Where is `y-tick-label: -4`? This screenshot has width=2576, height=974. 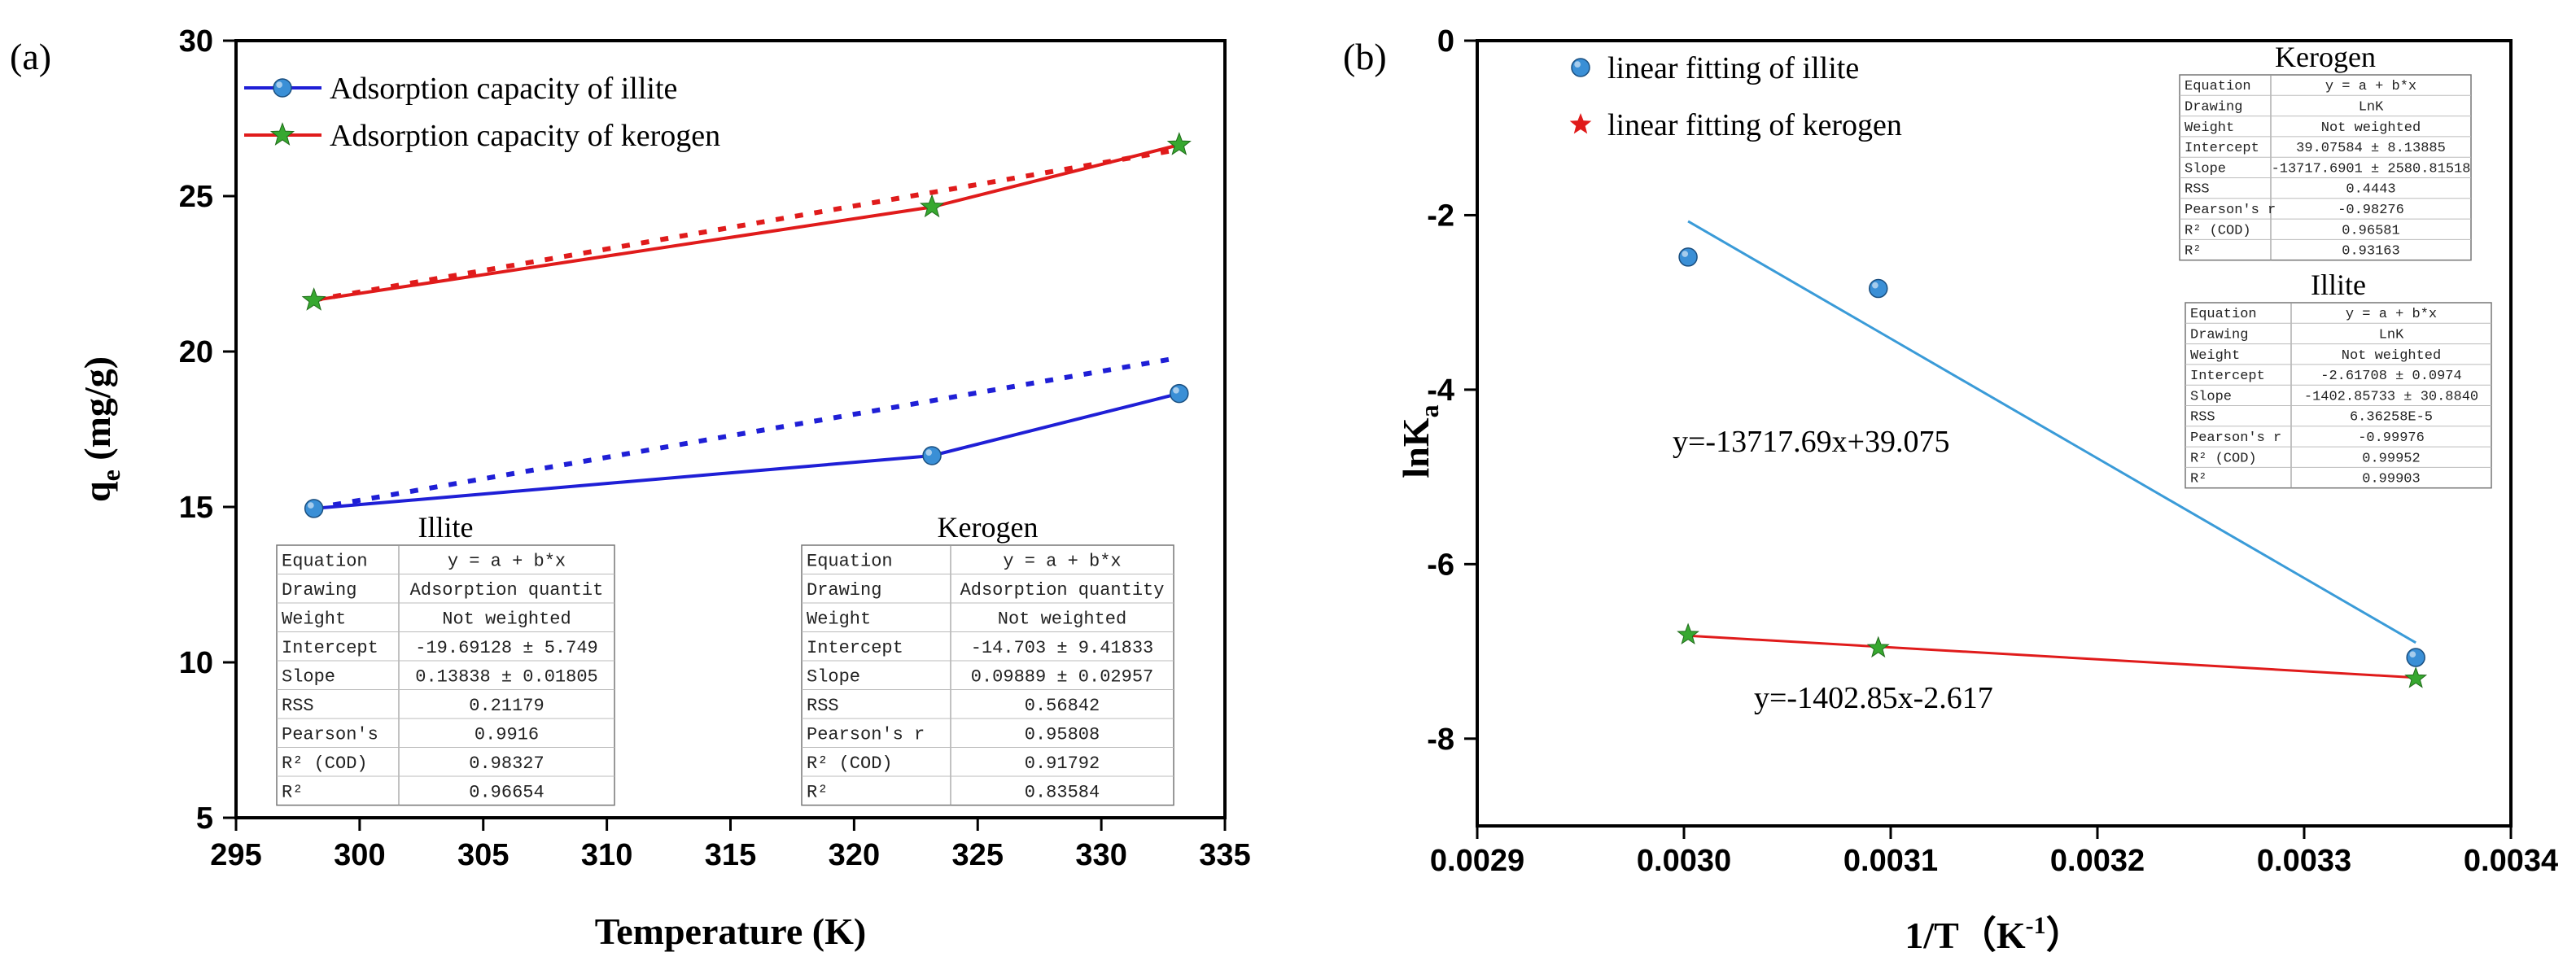 y-tick-label: -4 is located at coordinates (1440, 390).